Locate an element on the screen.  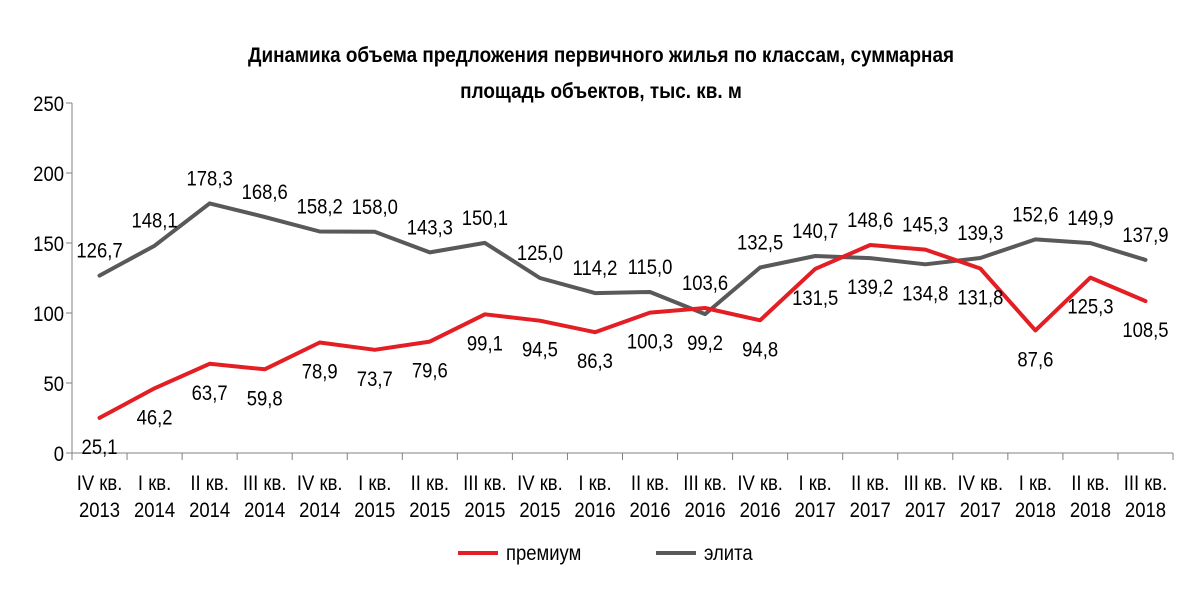
data-label-group: 143,3 is located at coordinates (430, 227).